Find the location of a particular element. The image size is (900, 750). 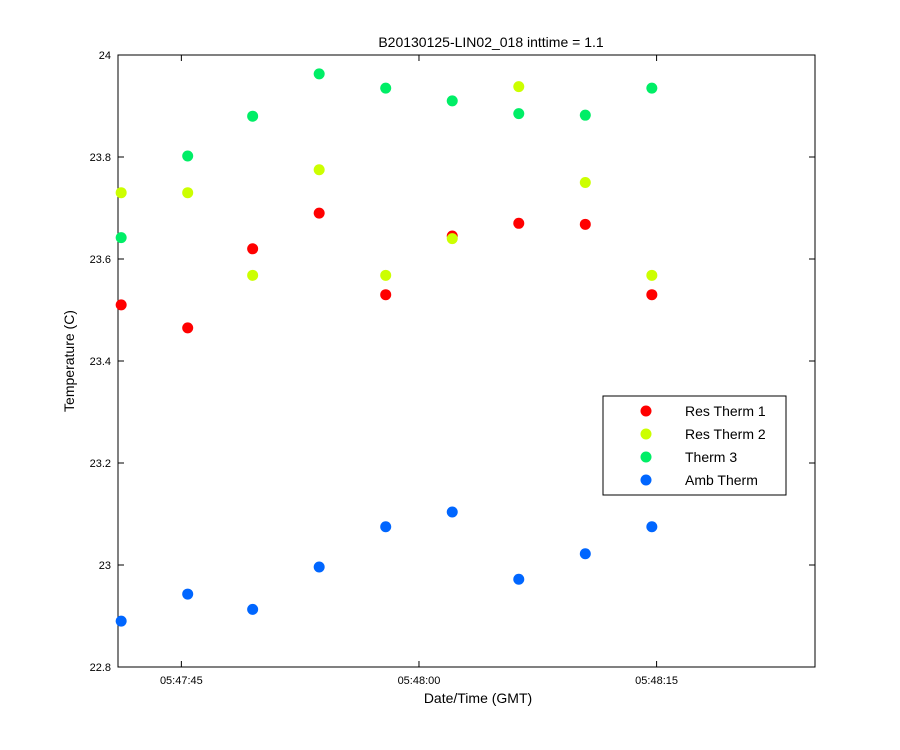

legend-label-therm-3: Therm 3 is located at coordinates (711, 457).